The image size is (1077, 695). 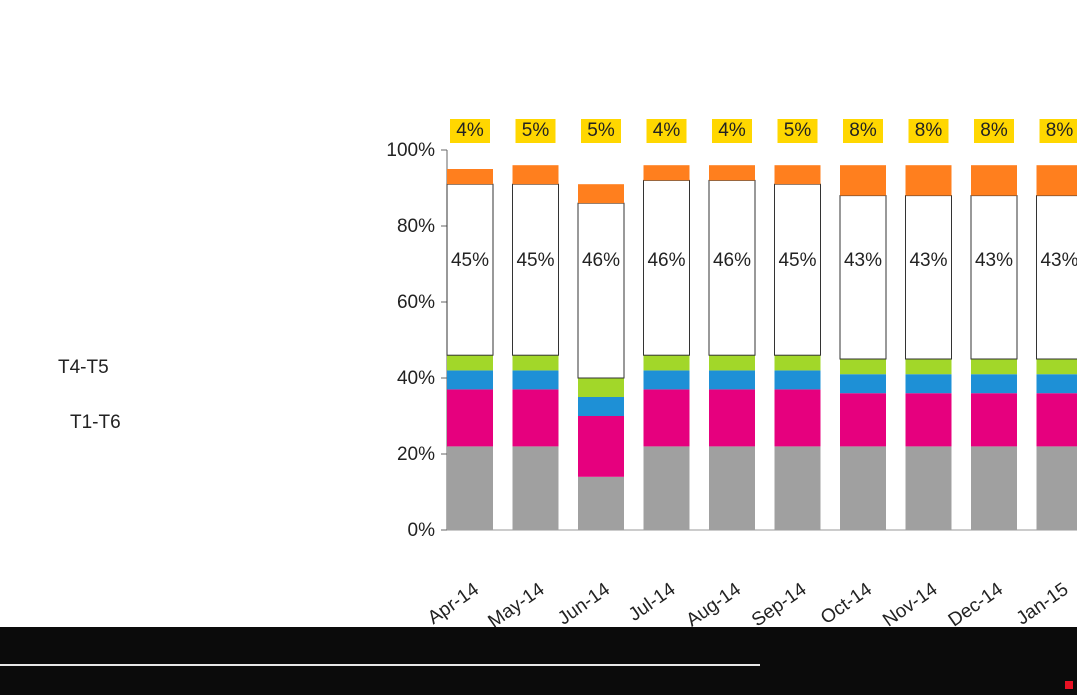 I want to click on x-tick-label: Dec-14, so click(x=976, y=603).